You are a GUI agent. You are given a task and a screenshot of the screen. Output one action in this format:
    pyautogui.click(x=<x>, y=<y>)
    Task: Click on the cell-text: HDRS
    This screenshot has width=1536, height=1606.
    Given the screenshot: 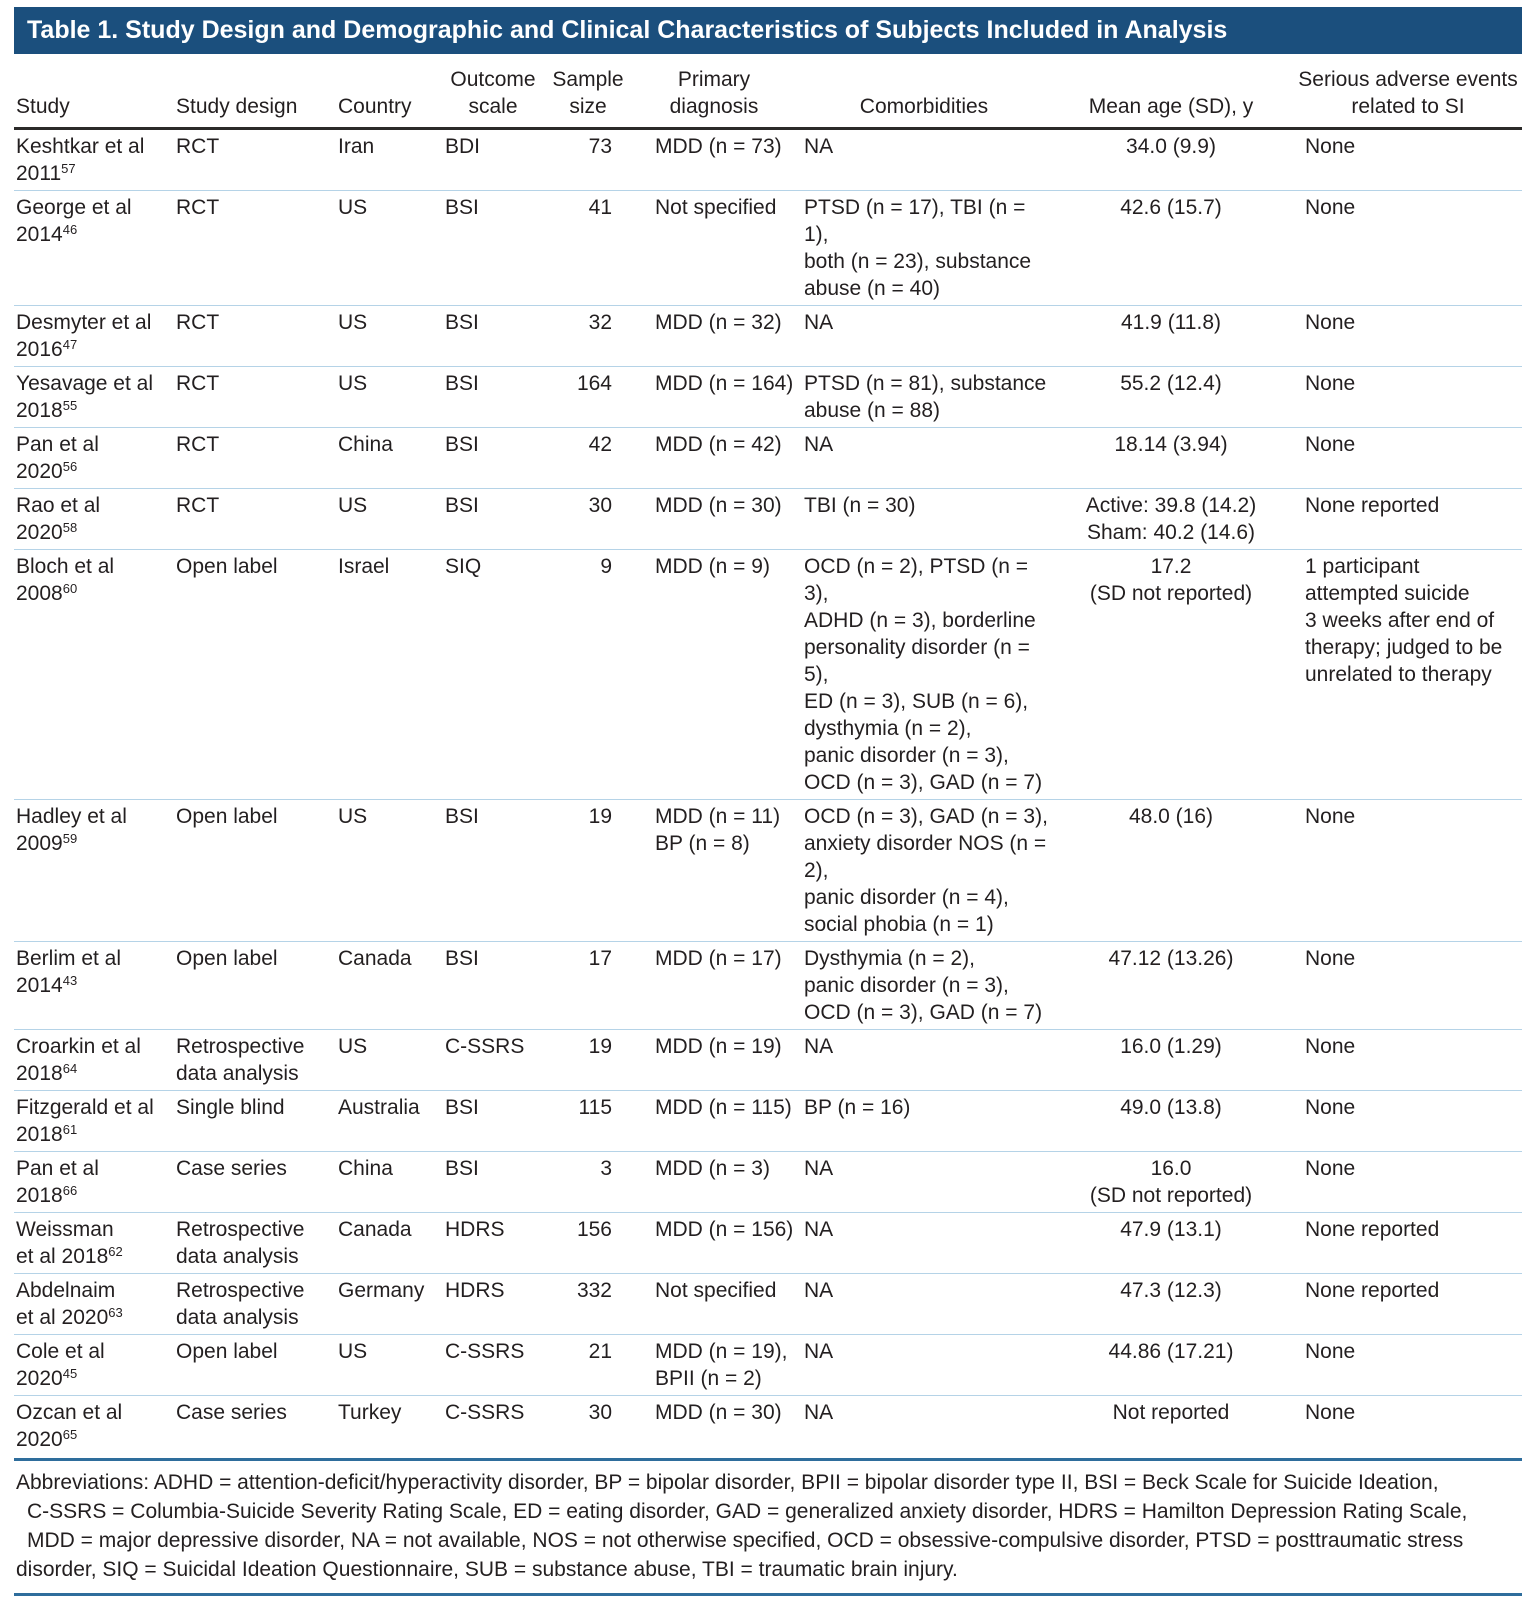 What is the action you would take?
    pyautogui.click(x=475, y=1229)
    